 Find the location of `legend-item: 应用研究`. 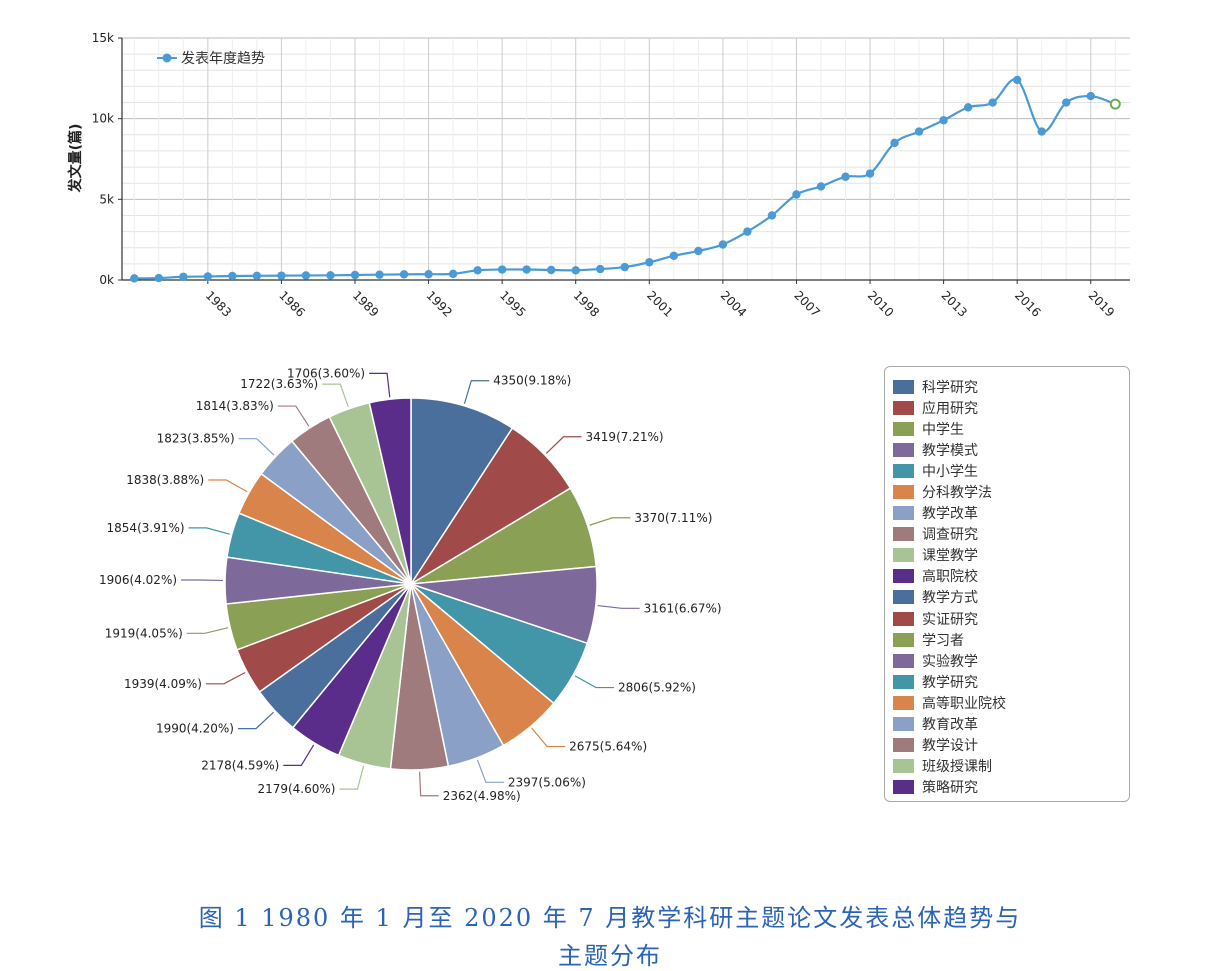

legend-item: 应用研究 is located at coordinates (1011, 407).